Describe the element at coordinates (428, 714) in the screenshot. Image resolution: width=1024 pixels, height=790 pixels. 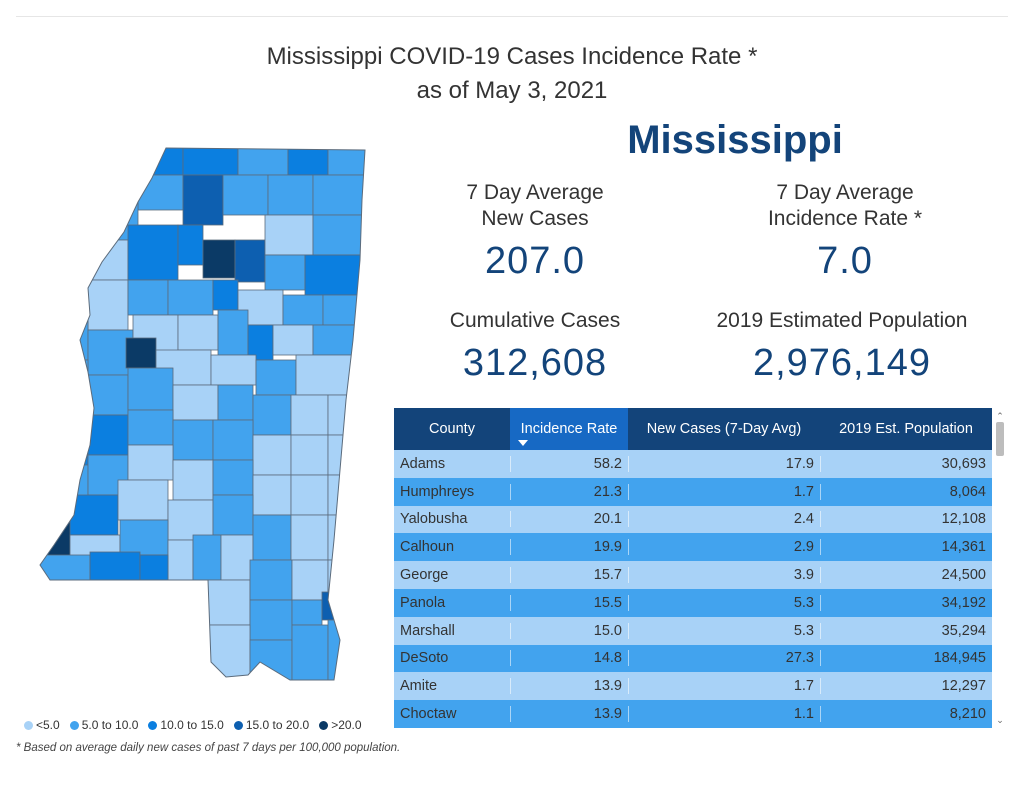
I see `cell-county: Choctaw` at that location.